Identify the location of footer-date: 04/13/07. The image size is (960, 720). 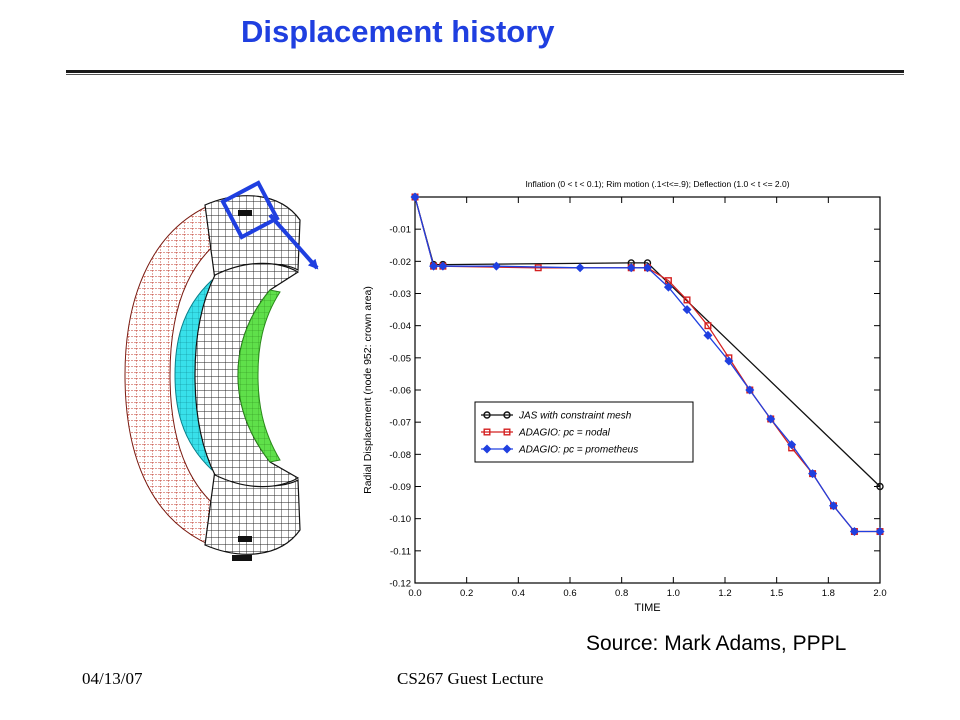
(112, 678).